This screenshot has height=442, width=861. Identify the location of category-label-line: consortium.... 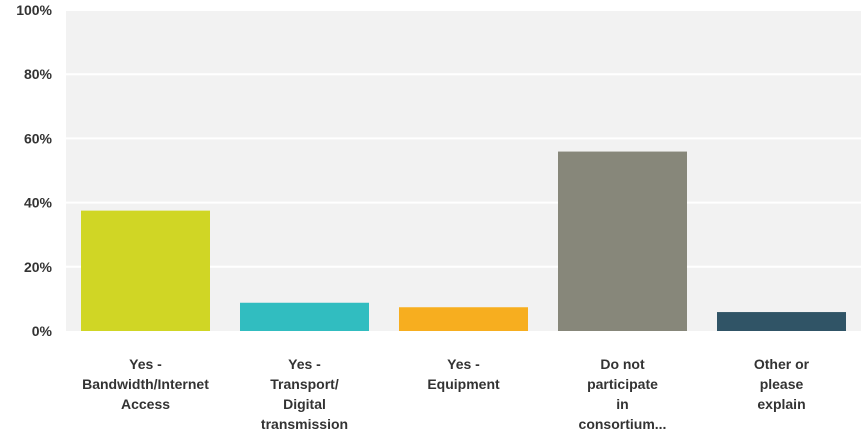
(623, 424).